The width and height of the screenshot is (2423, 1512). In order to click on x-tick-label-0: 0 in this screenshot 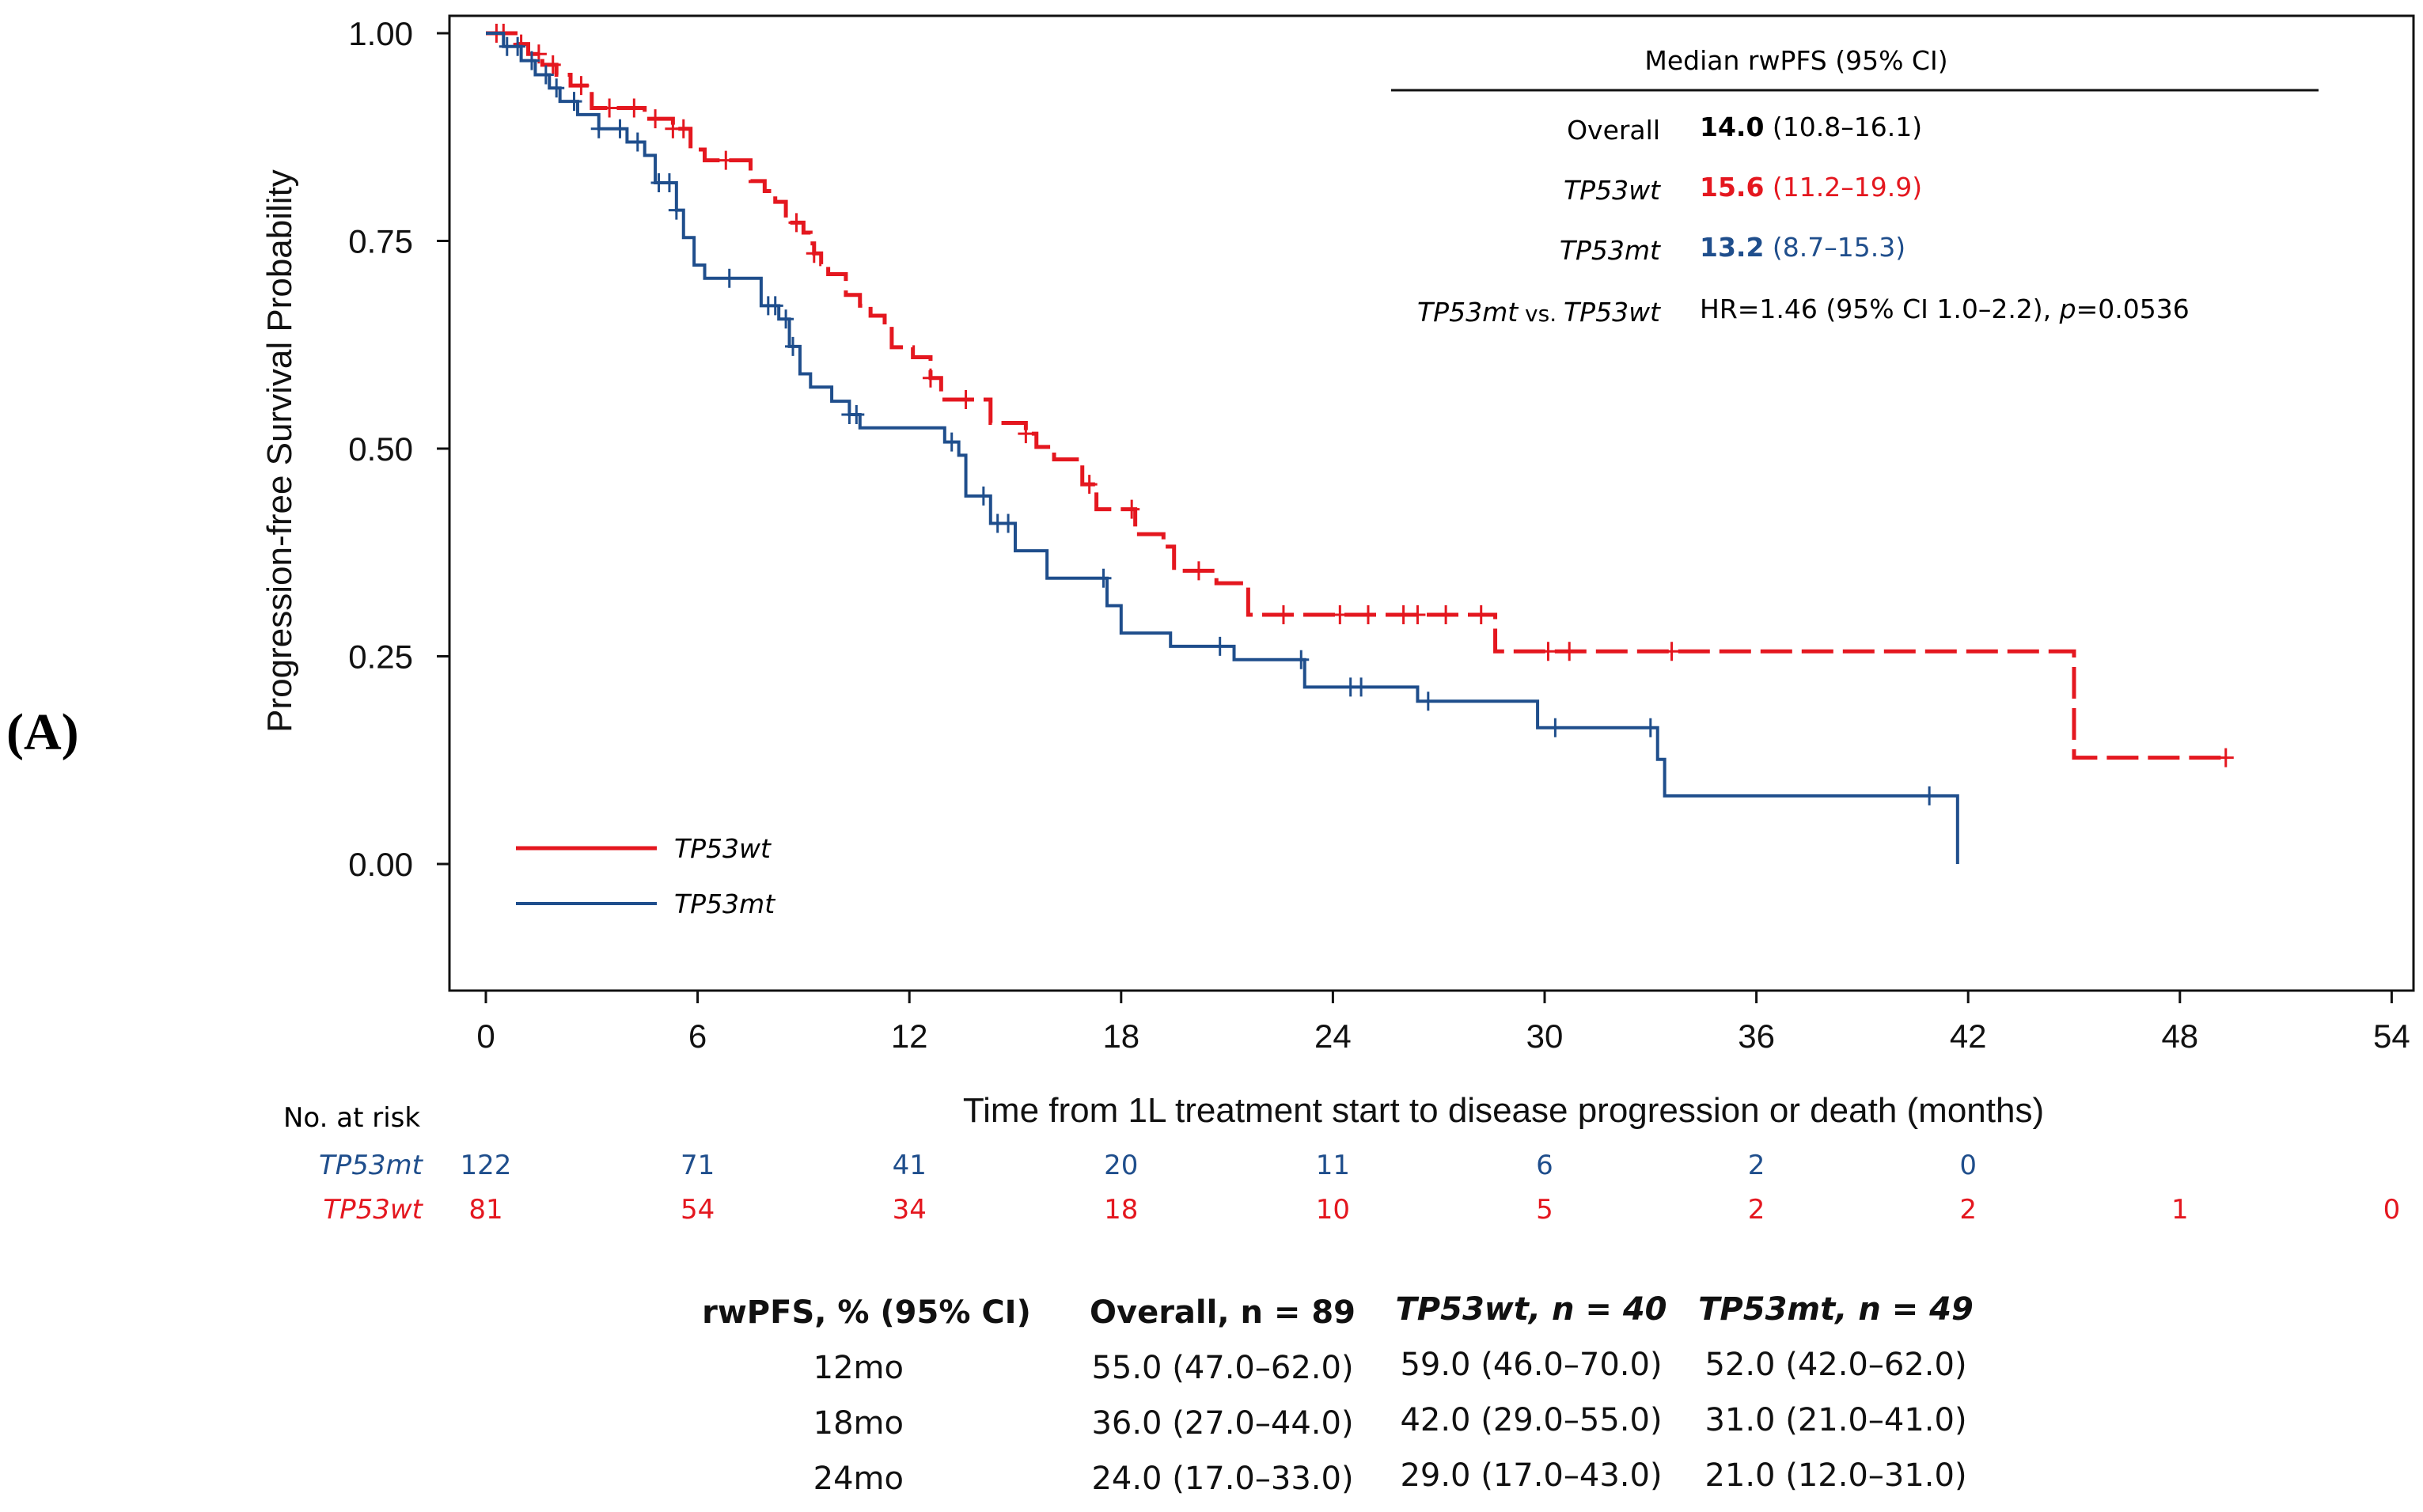, I will do `click(485, 1036)`.